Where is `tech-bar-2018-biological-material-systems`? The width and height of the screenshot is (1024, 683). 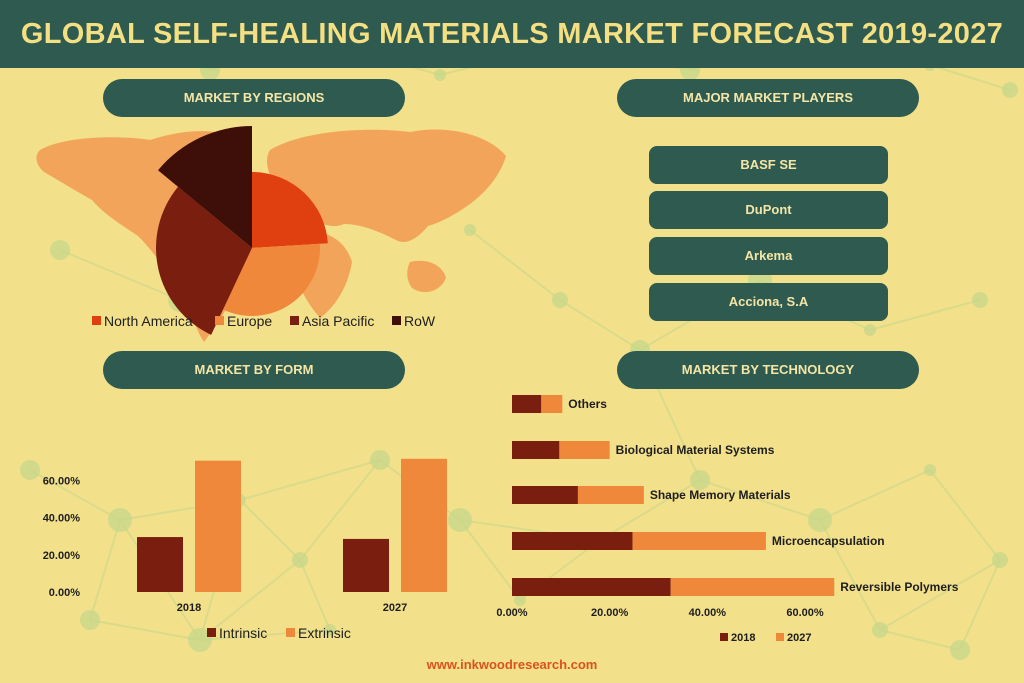 tech-bar-2018-biological-material-systems is located at coordinates (536, 450).